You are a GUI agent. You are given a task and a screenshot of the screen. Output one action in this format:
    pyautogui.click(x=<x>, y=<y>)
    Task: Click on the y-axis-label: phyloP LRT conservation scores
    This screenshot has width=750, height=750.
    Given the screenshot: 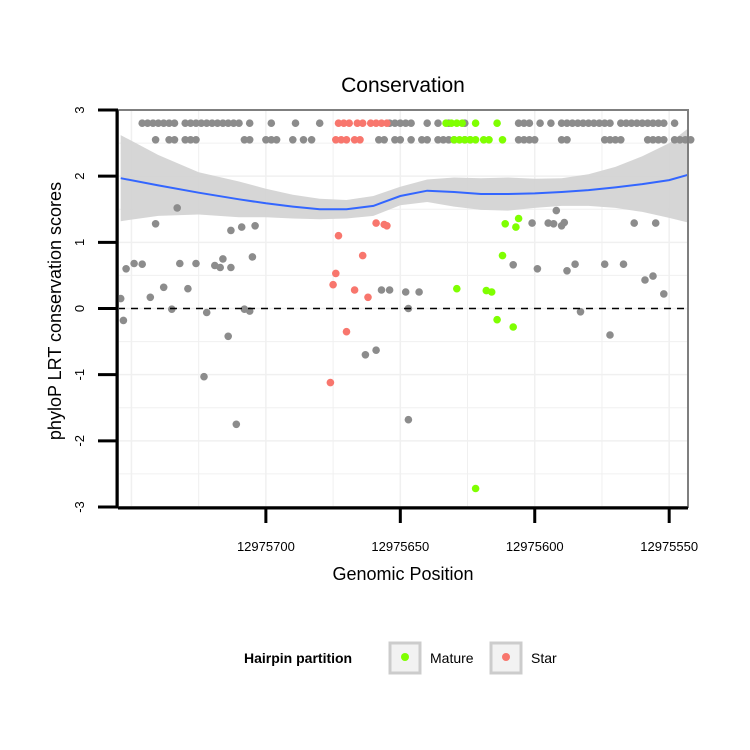 What is the action you would take?
    pyautogui.click(x=55, y=311)
    